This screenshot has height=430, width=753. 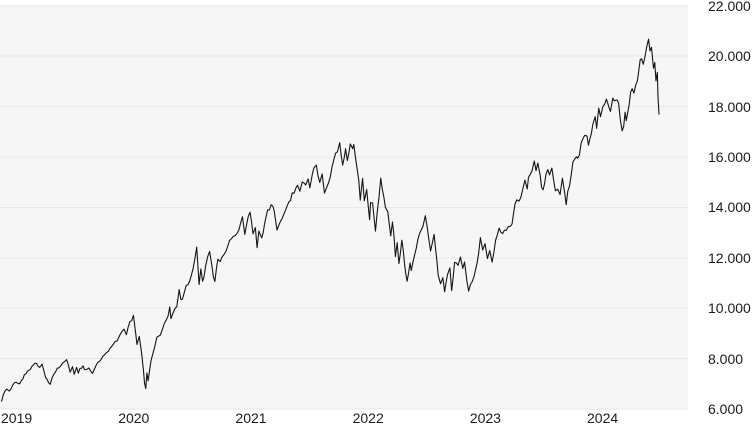 What do you see at coordinates (368, 418) in the screenshot?
I see `x-axis-label: 2022` at bounding box center [368, 418].